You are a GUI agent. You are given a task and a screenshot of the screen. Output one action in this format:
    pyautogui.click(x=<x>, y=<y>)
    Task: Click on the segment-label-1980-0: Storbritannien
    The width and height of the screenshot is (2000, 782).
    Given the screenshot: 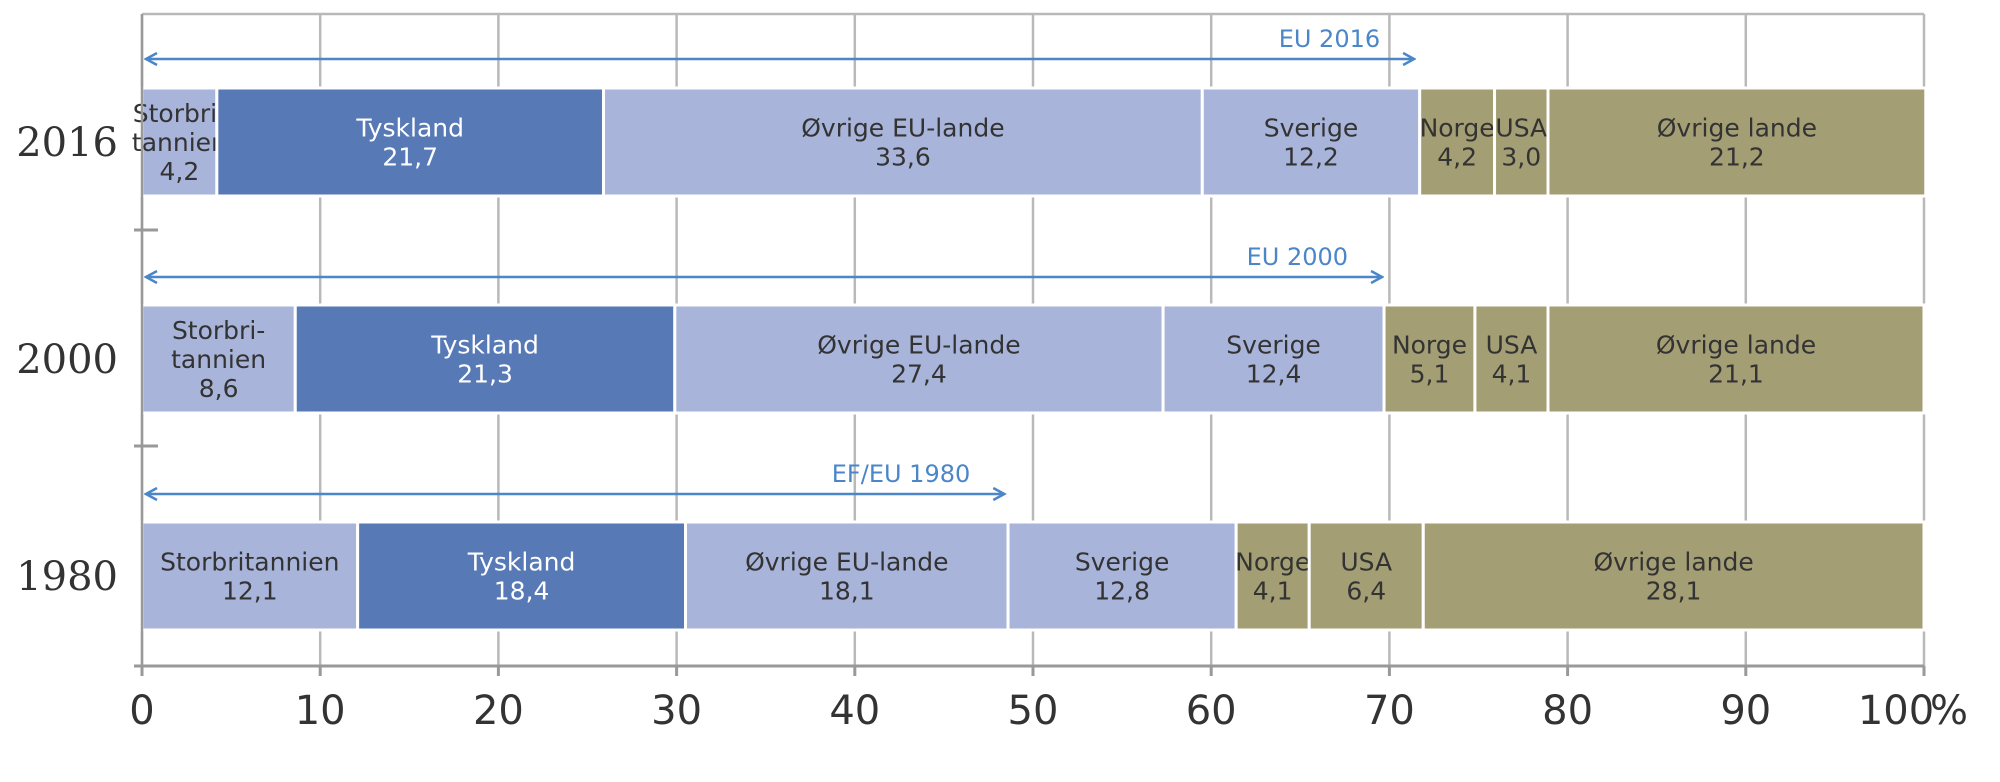 What is the action you would take?
    pyautogui.click(x=249, y=562)
    